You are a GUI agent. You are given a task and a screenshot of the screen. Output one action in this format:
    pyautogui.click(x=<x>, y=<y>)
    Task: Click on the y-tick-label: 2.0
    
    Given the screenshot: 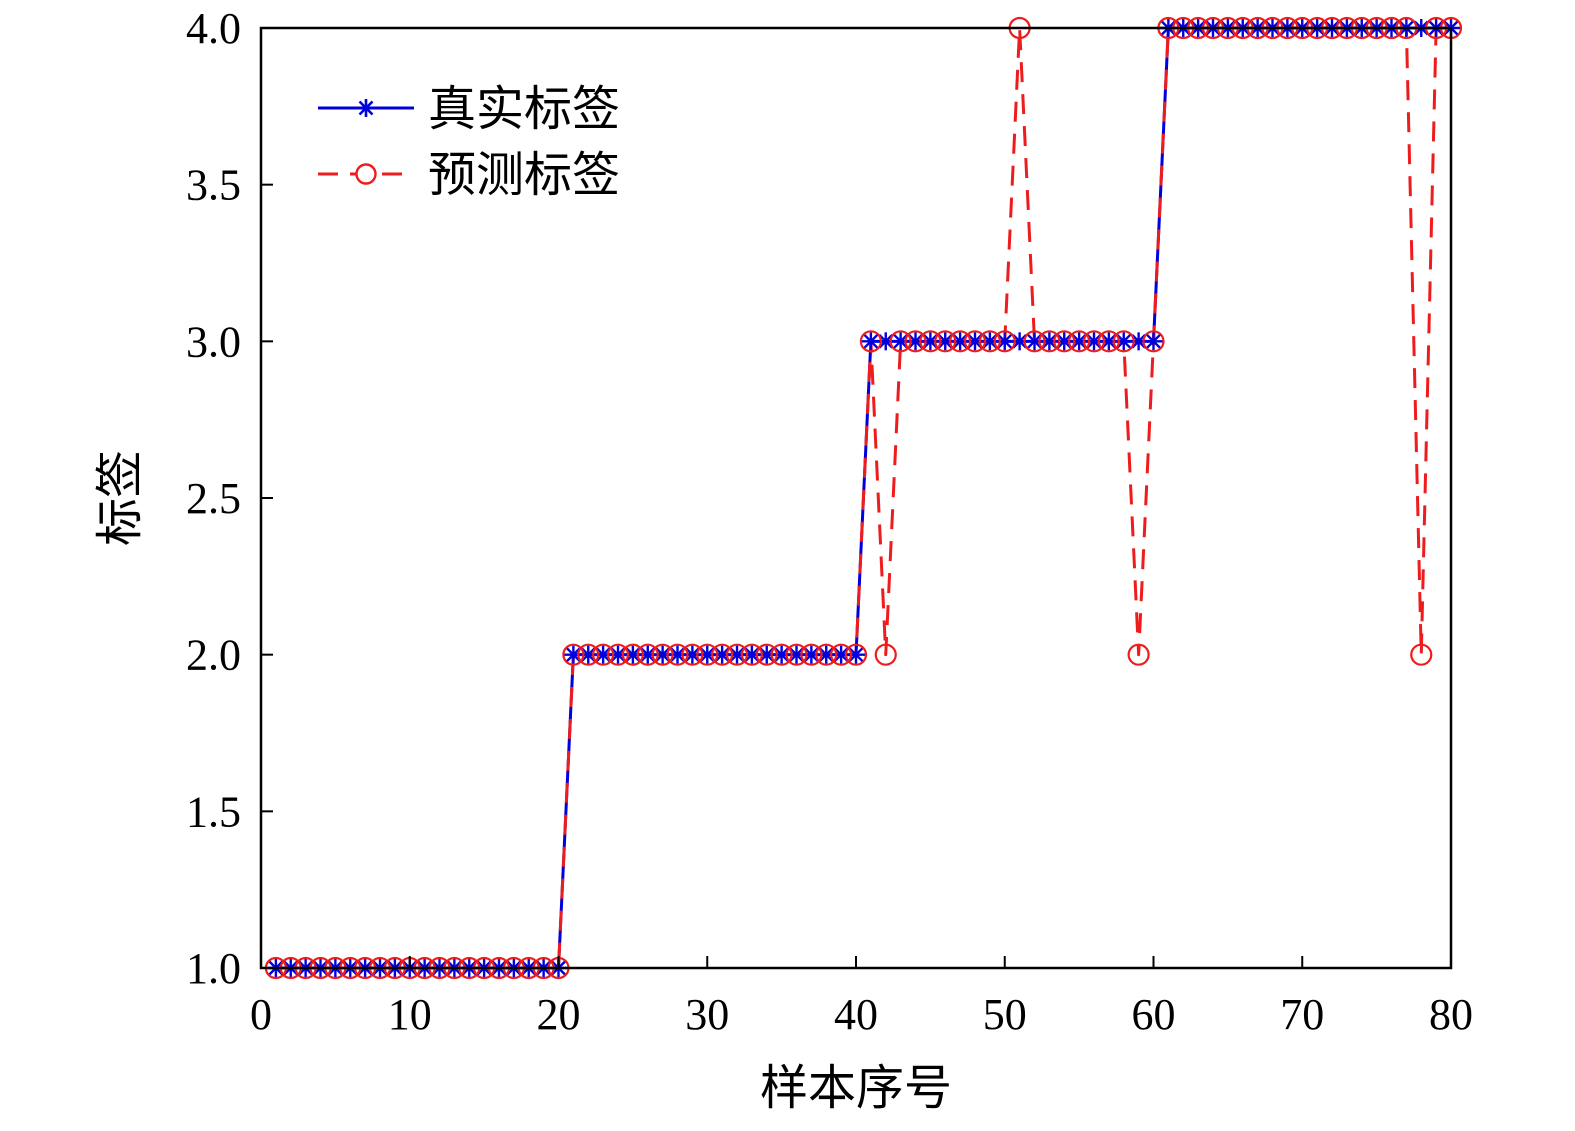 What is the action you would take?
    pyautogui.click(x=213, y=655)
    